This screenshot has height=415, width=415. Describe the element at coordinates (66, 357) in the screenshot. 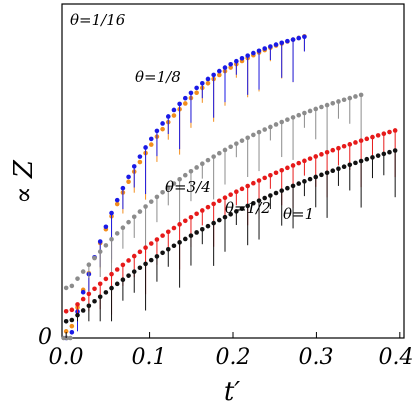

I see `x-tick-label-0: 0.0` at that location.